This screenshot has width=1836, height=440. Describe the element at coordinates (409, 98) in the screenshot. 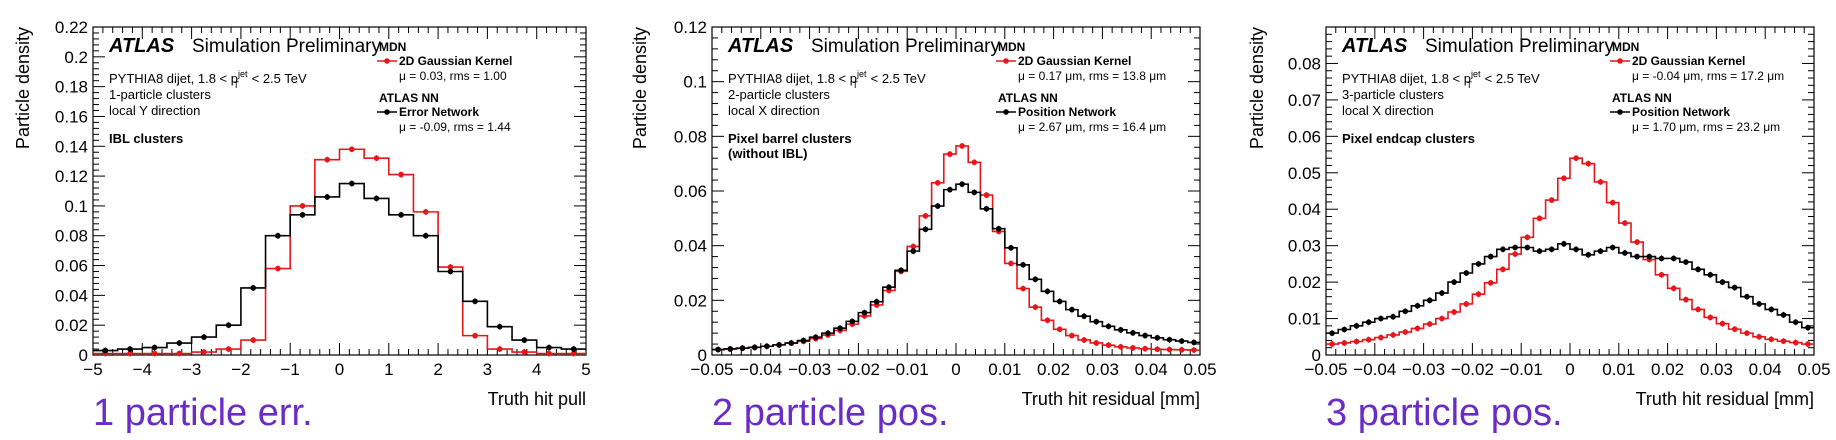

I see `legend-title: ATLAS NN` at that location.